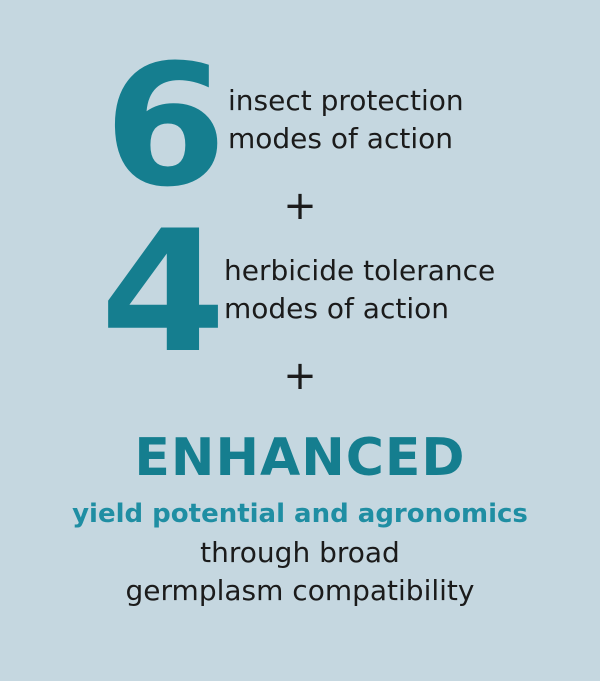 Image resolution: width=600 pixels, height=681 pixels. Describe the element at coordinates (359, 290) in the screenshot. I see `herbicide-modes-description: herbicide tolerance modes of action` at that location.